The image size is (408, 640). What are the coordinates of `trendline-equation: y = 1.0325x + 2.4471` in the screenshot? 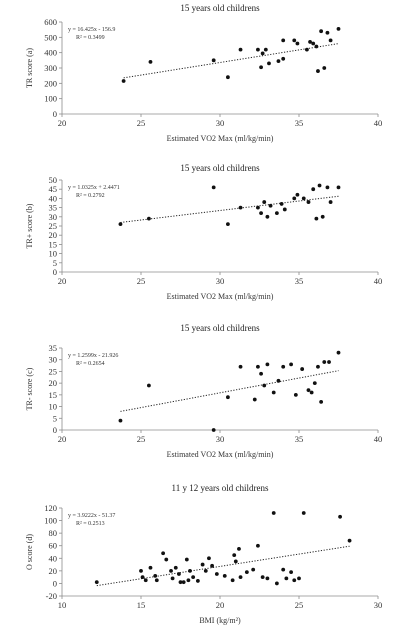 It's located at (94, 188).